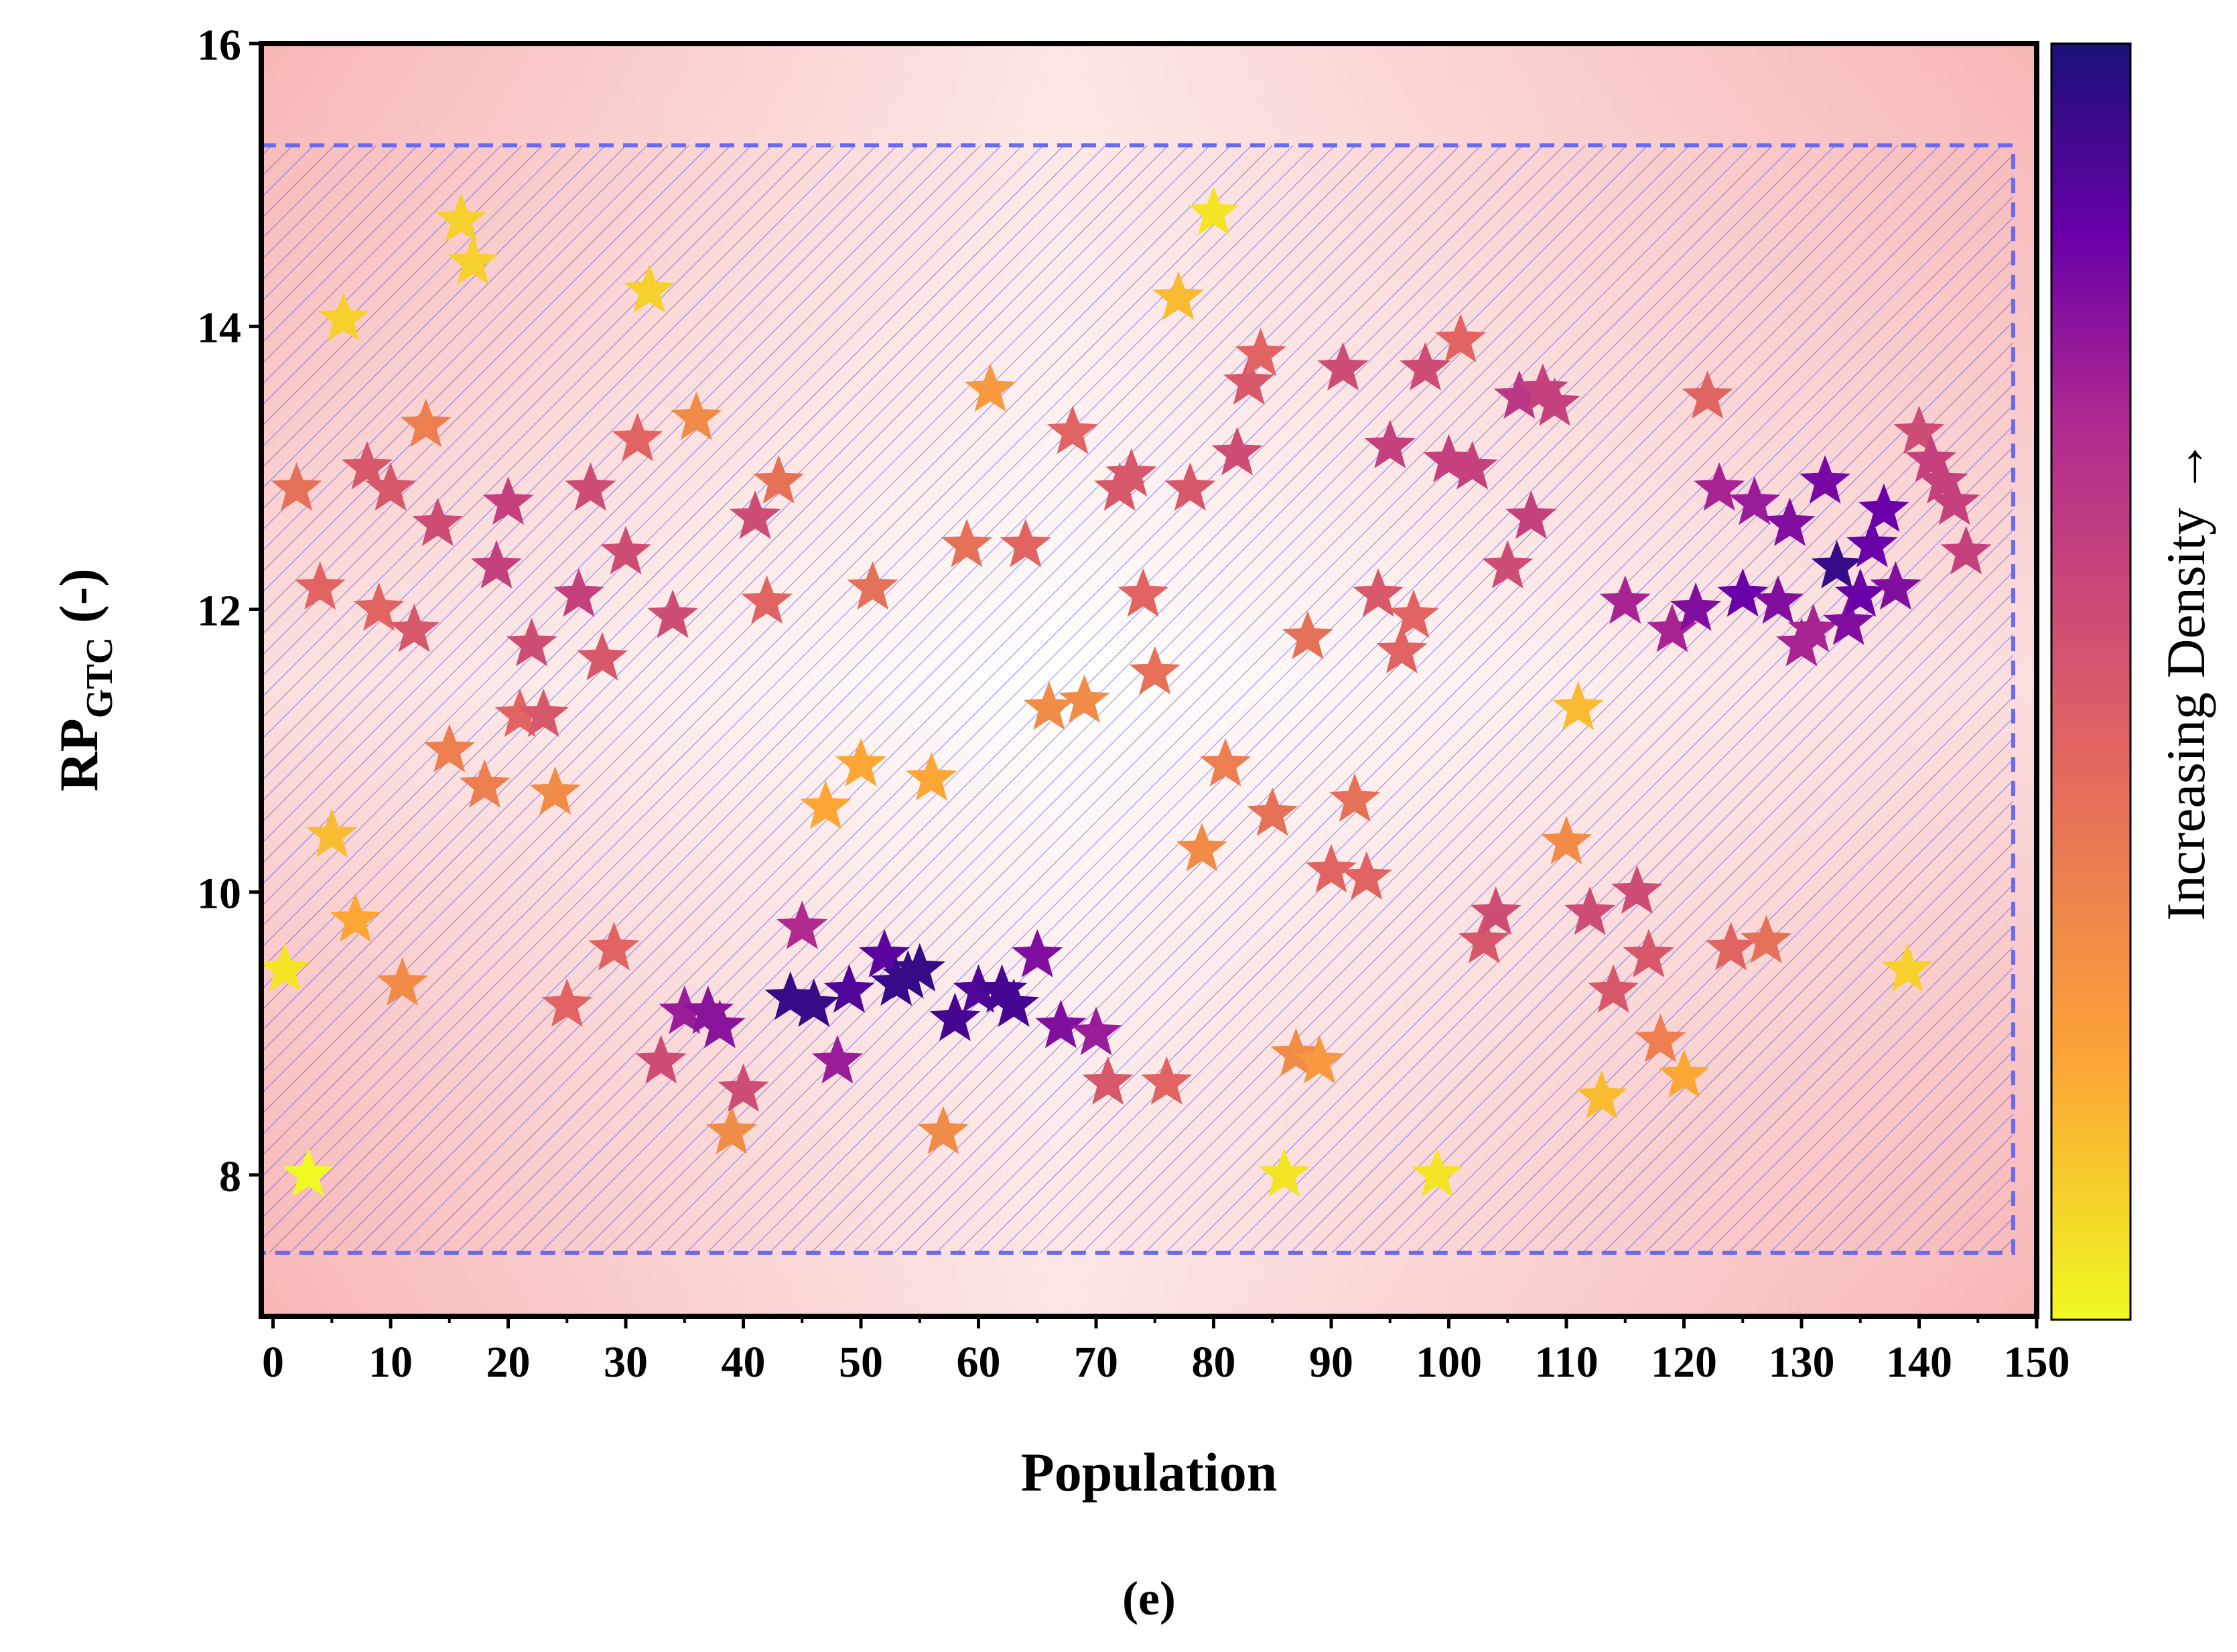 The image size is (2237, 1652). Describe the element at coordinates (100, 677) in the screenshot. I see `y-axis-label-sub: GTC` at that location.